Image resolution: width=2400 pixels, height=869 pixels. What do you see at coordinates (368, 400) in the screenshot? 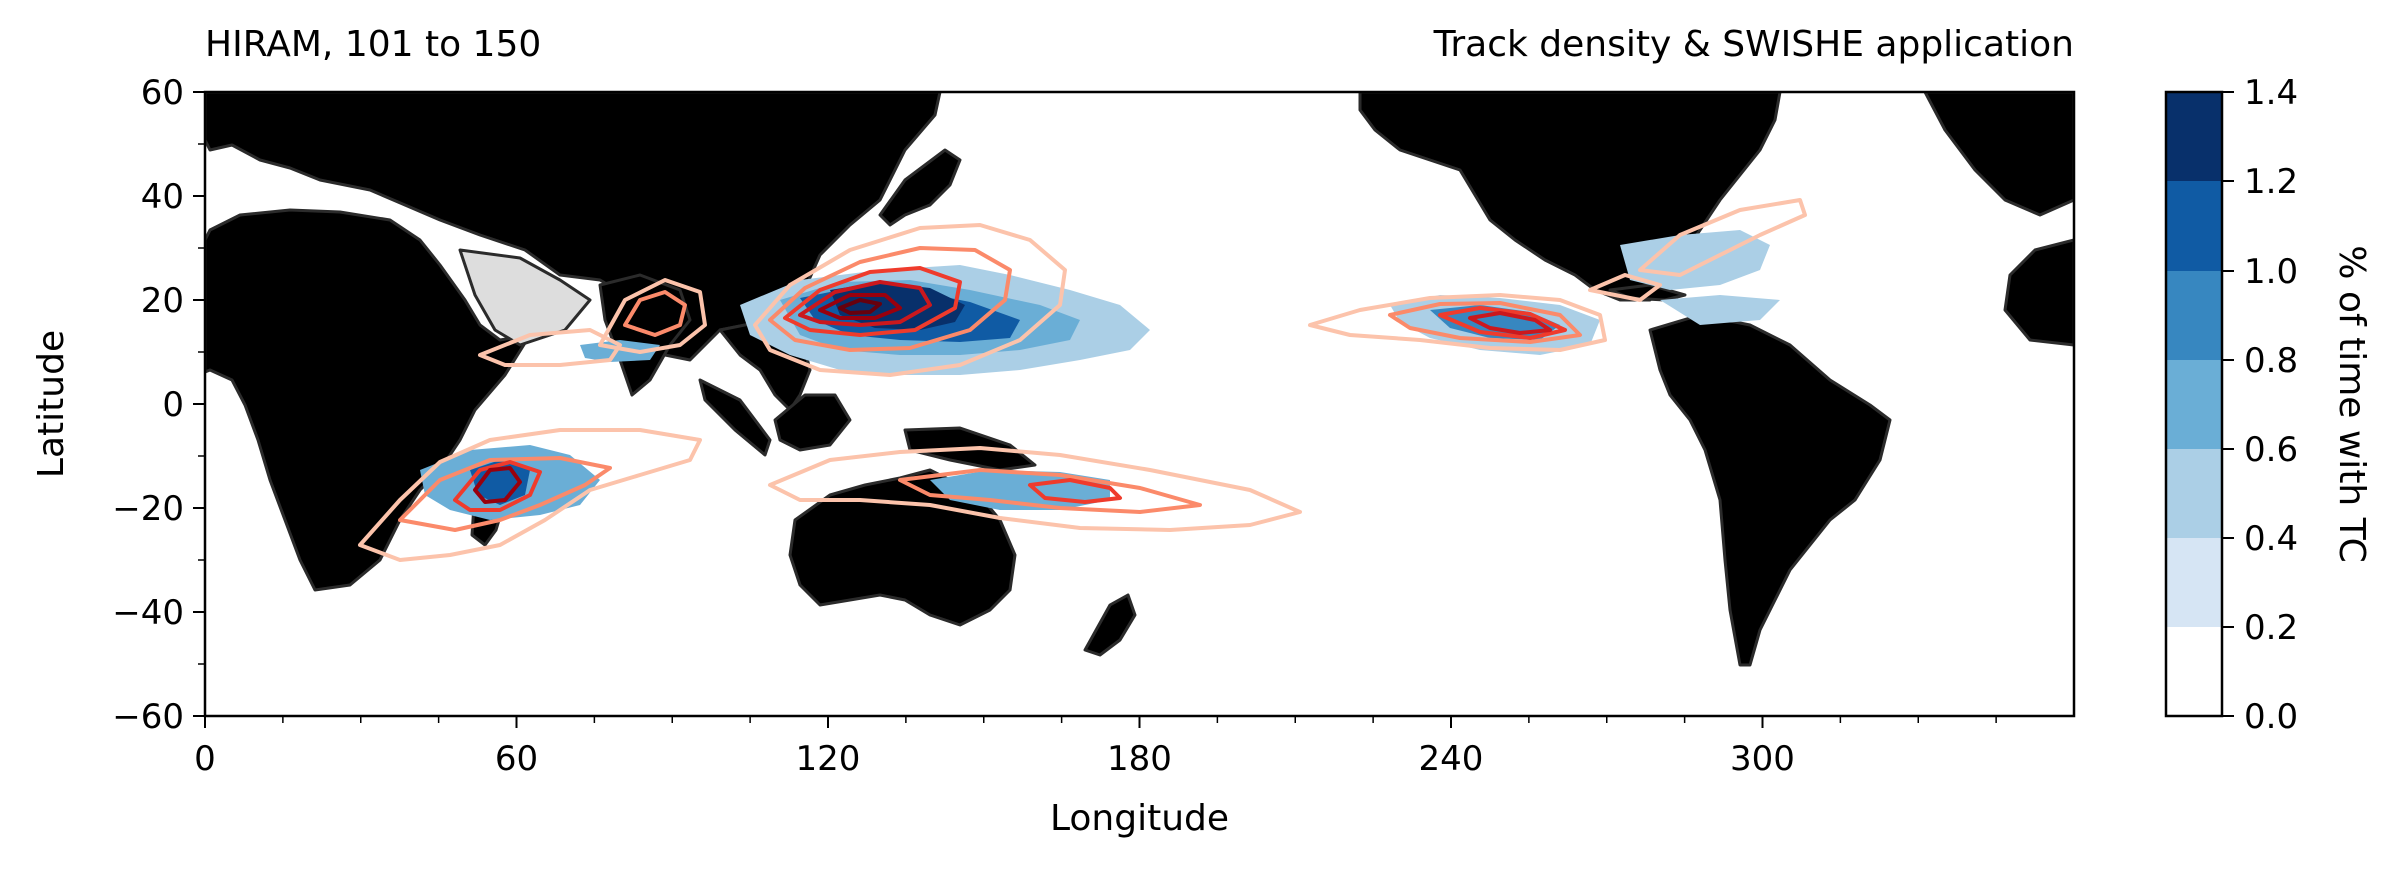
I see `landmass-africa` at bounding box center [368, 400].